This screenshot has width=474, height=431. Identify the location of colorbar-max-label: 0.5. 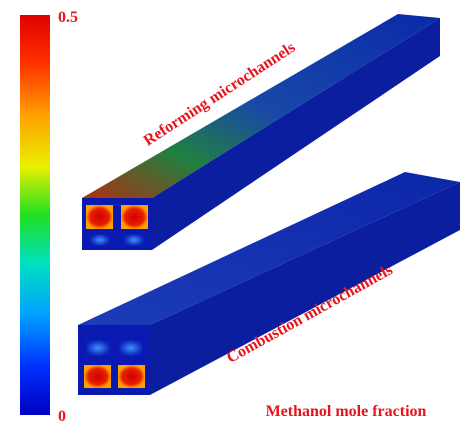
(68, 17).